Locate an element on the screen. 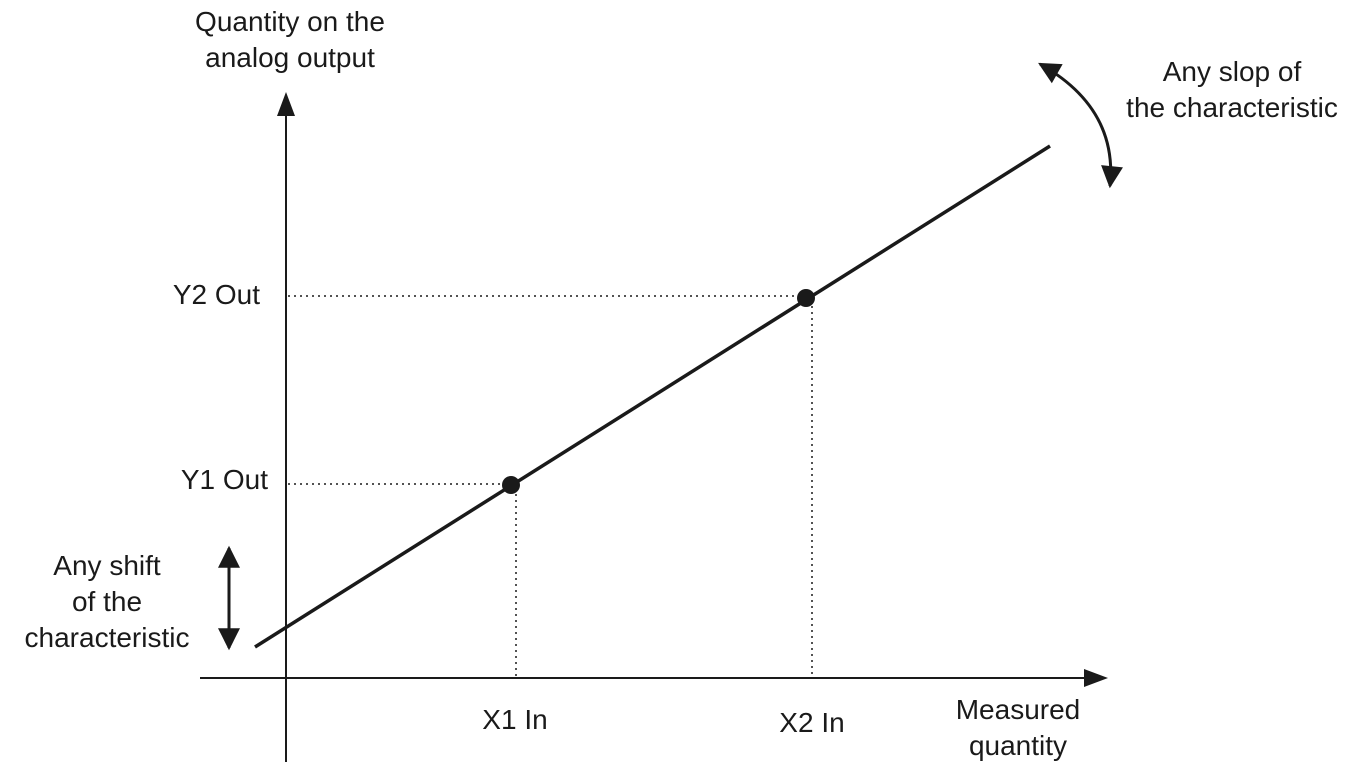  shift-annotation-line1: Any shift is located at coordinates (107, 565).